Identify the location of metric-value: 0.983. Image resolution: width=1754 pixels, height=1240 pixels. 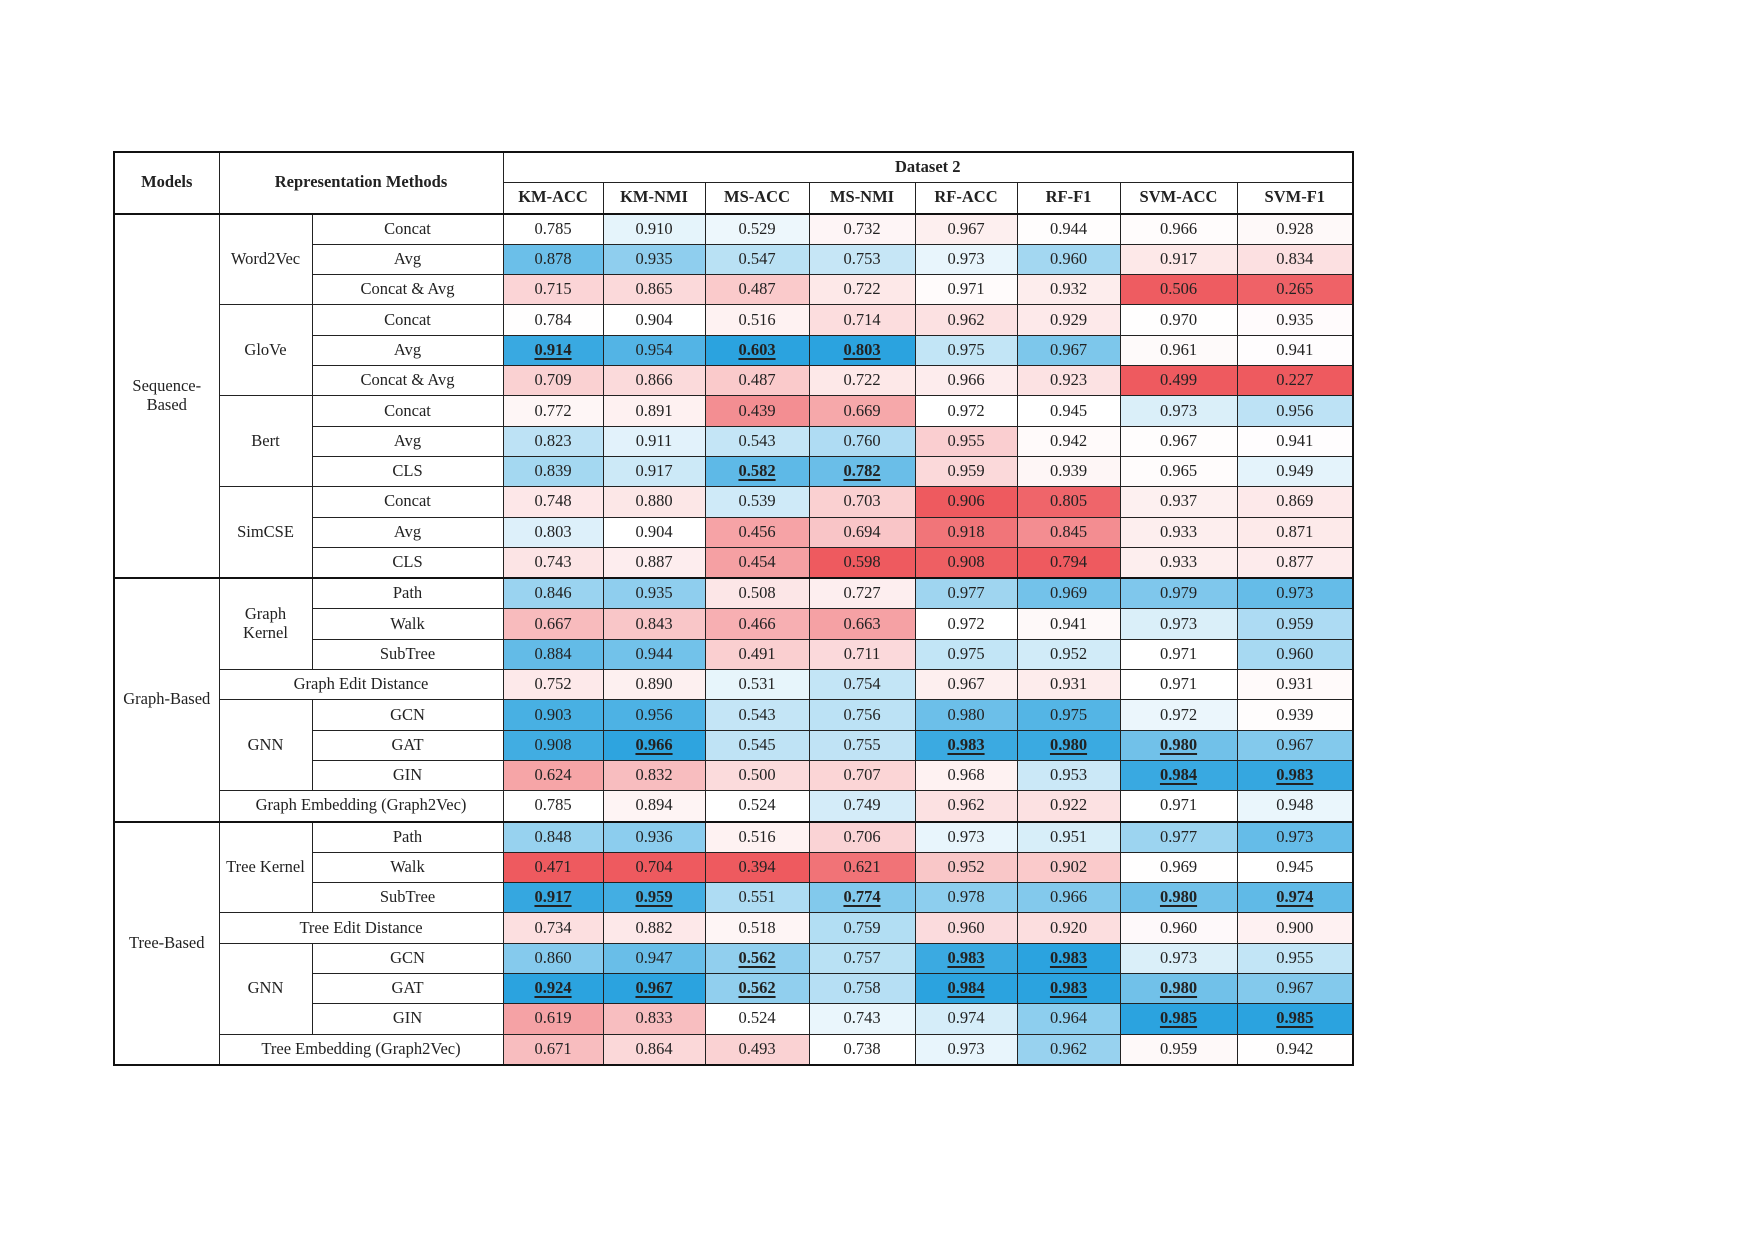
(1295, 775).